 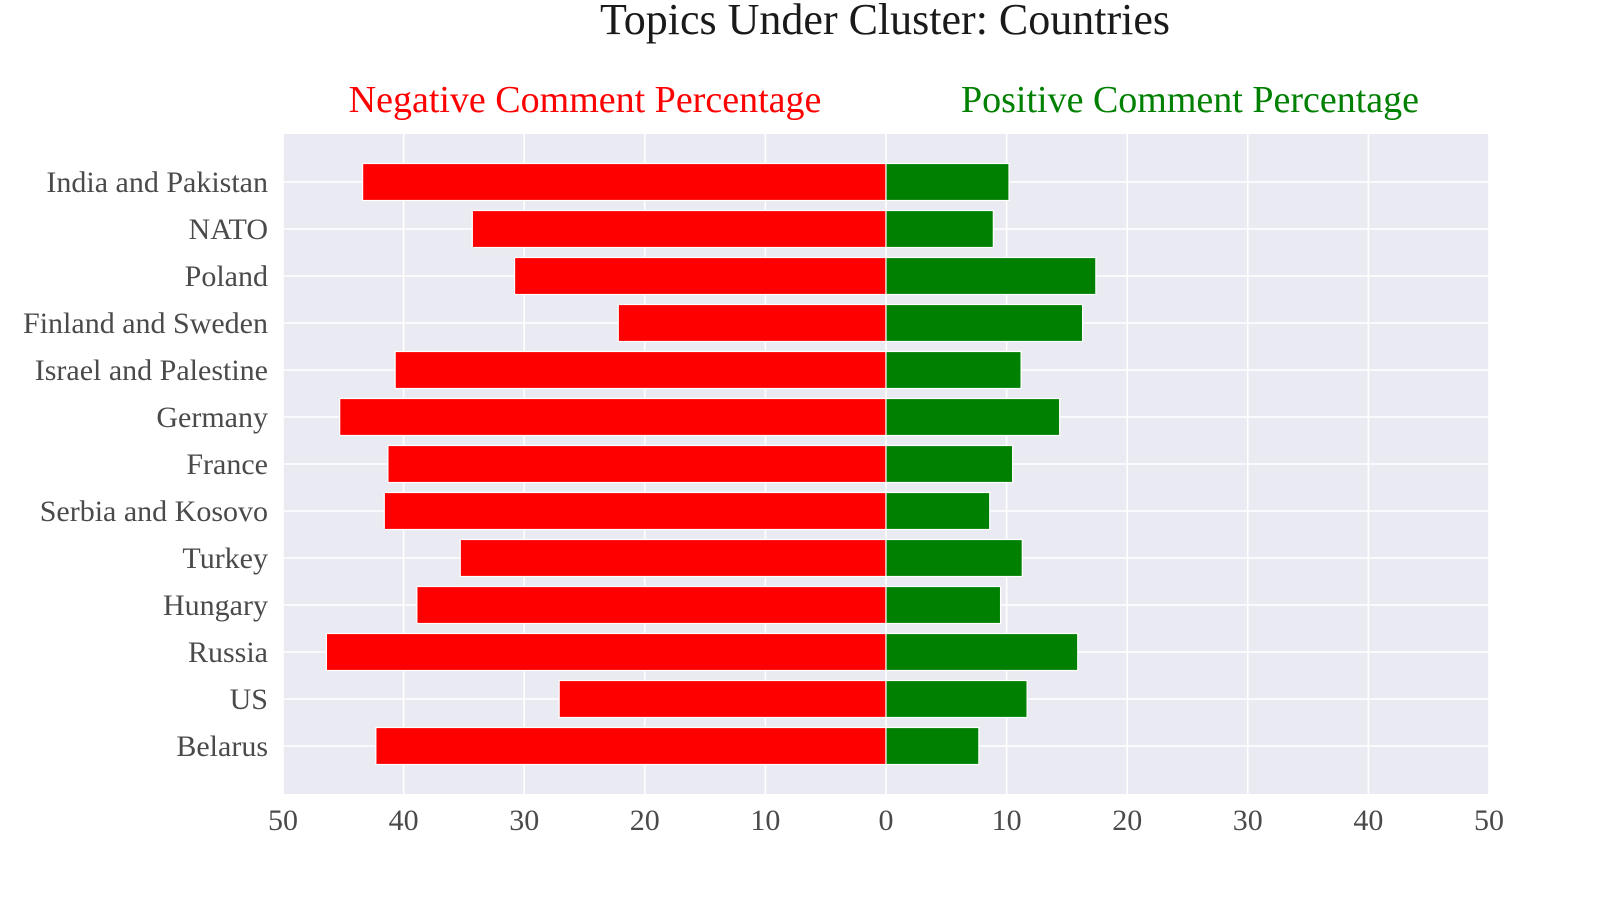 I want to click on category-label: US, so click(x=249, y=699).